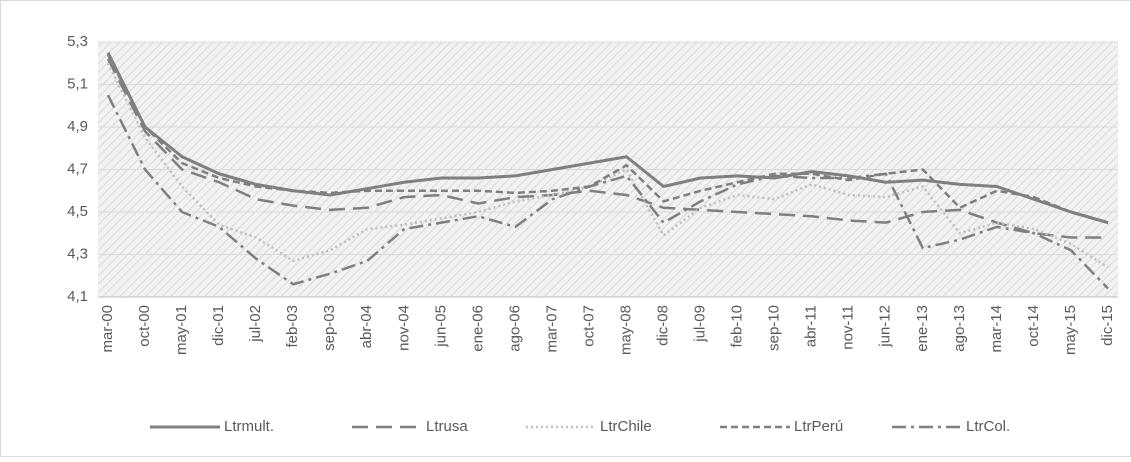  Describe the element at coordinates (77, 168) in the screenshot. I see `y-tick-label: 4,7` at that location.